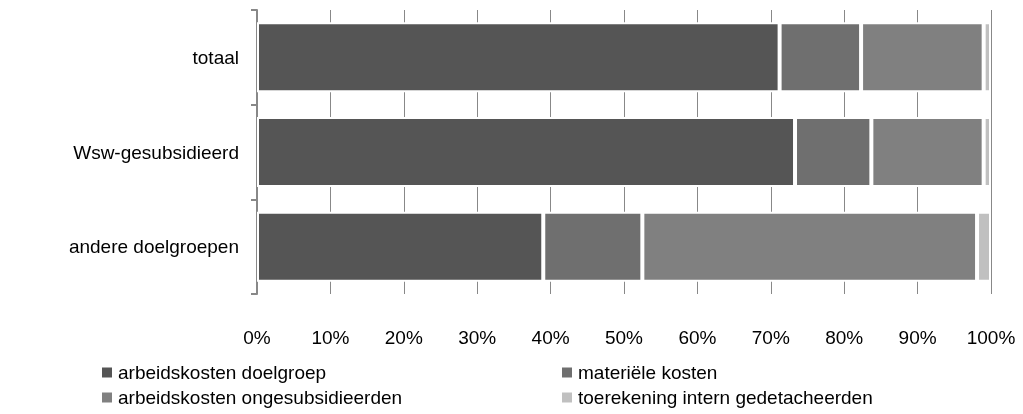  What do you see at coordinates (917, 337) in the screenshot?
I see `x-tick-label: 90%` at bounding box center [917, 337].